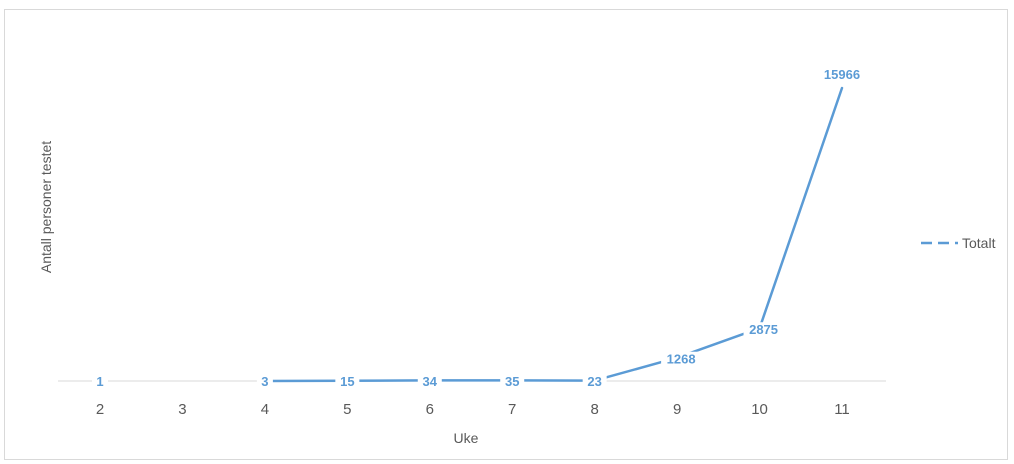  What do you see at coordinates (265, 409) in the screenshot?
I see `x-tick-label-4: 4` at bounding box center [265, 409].